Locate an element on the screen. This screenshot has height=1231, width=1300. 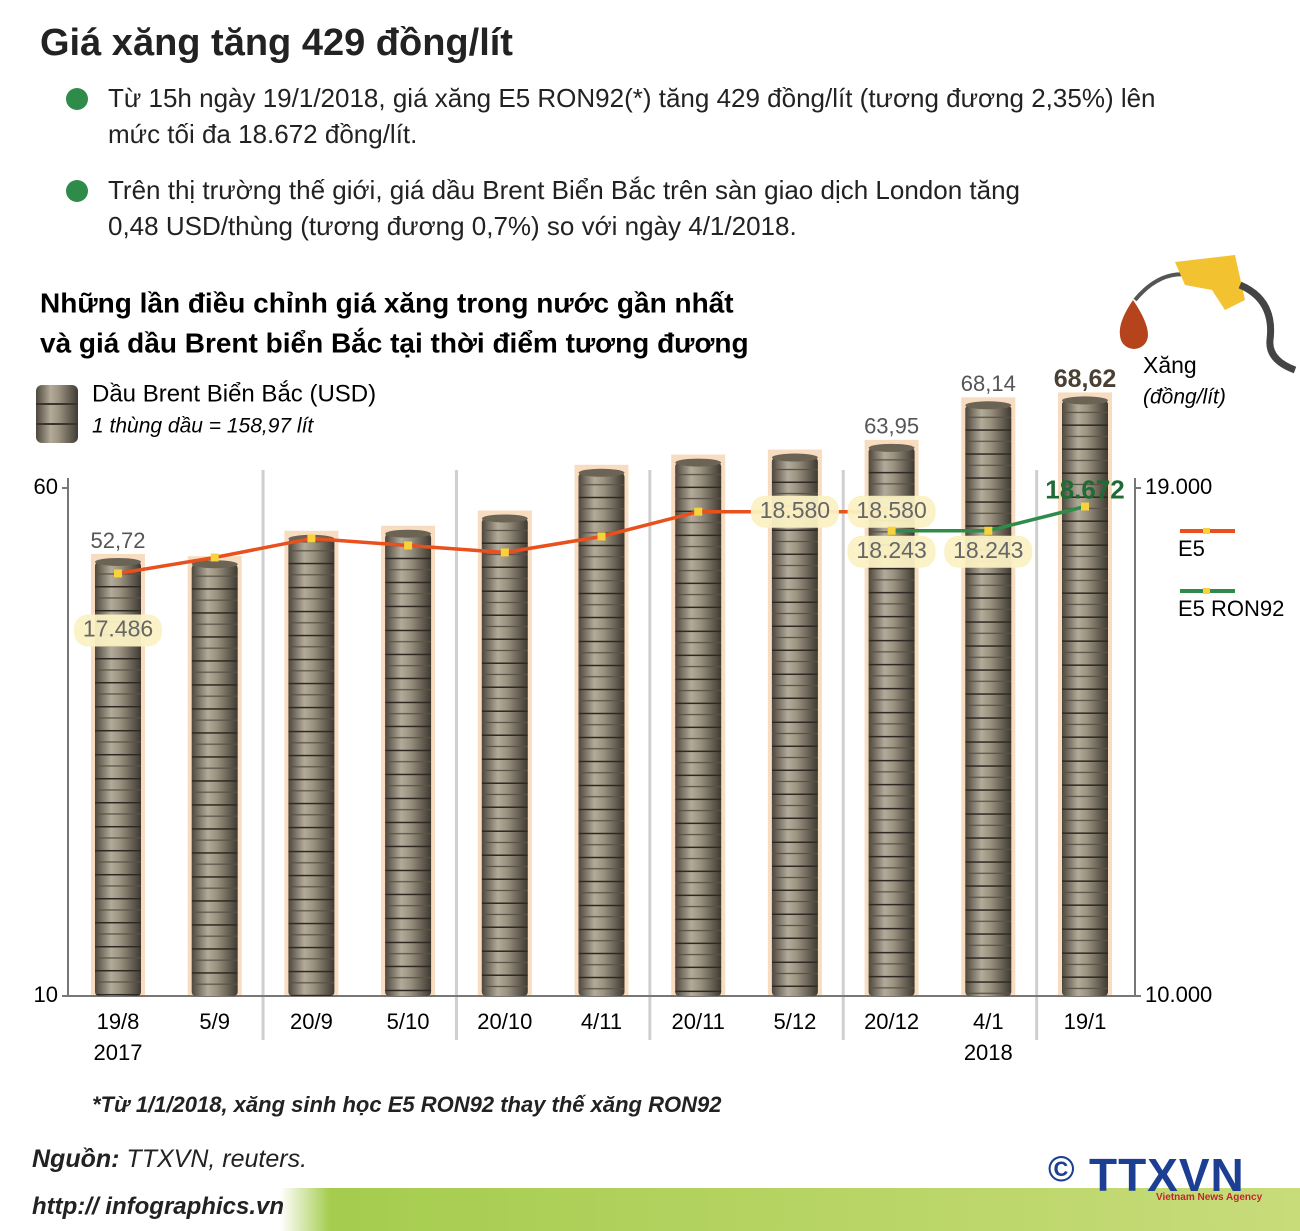
bar-value-label: 68,14 is located at coordinates (988, 383).